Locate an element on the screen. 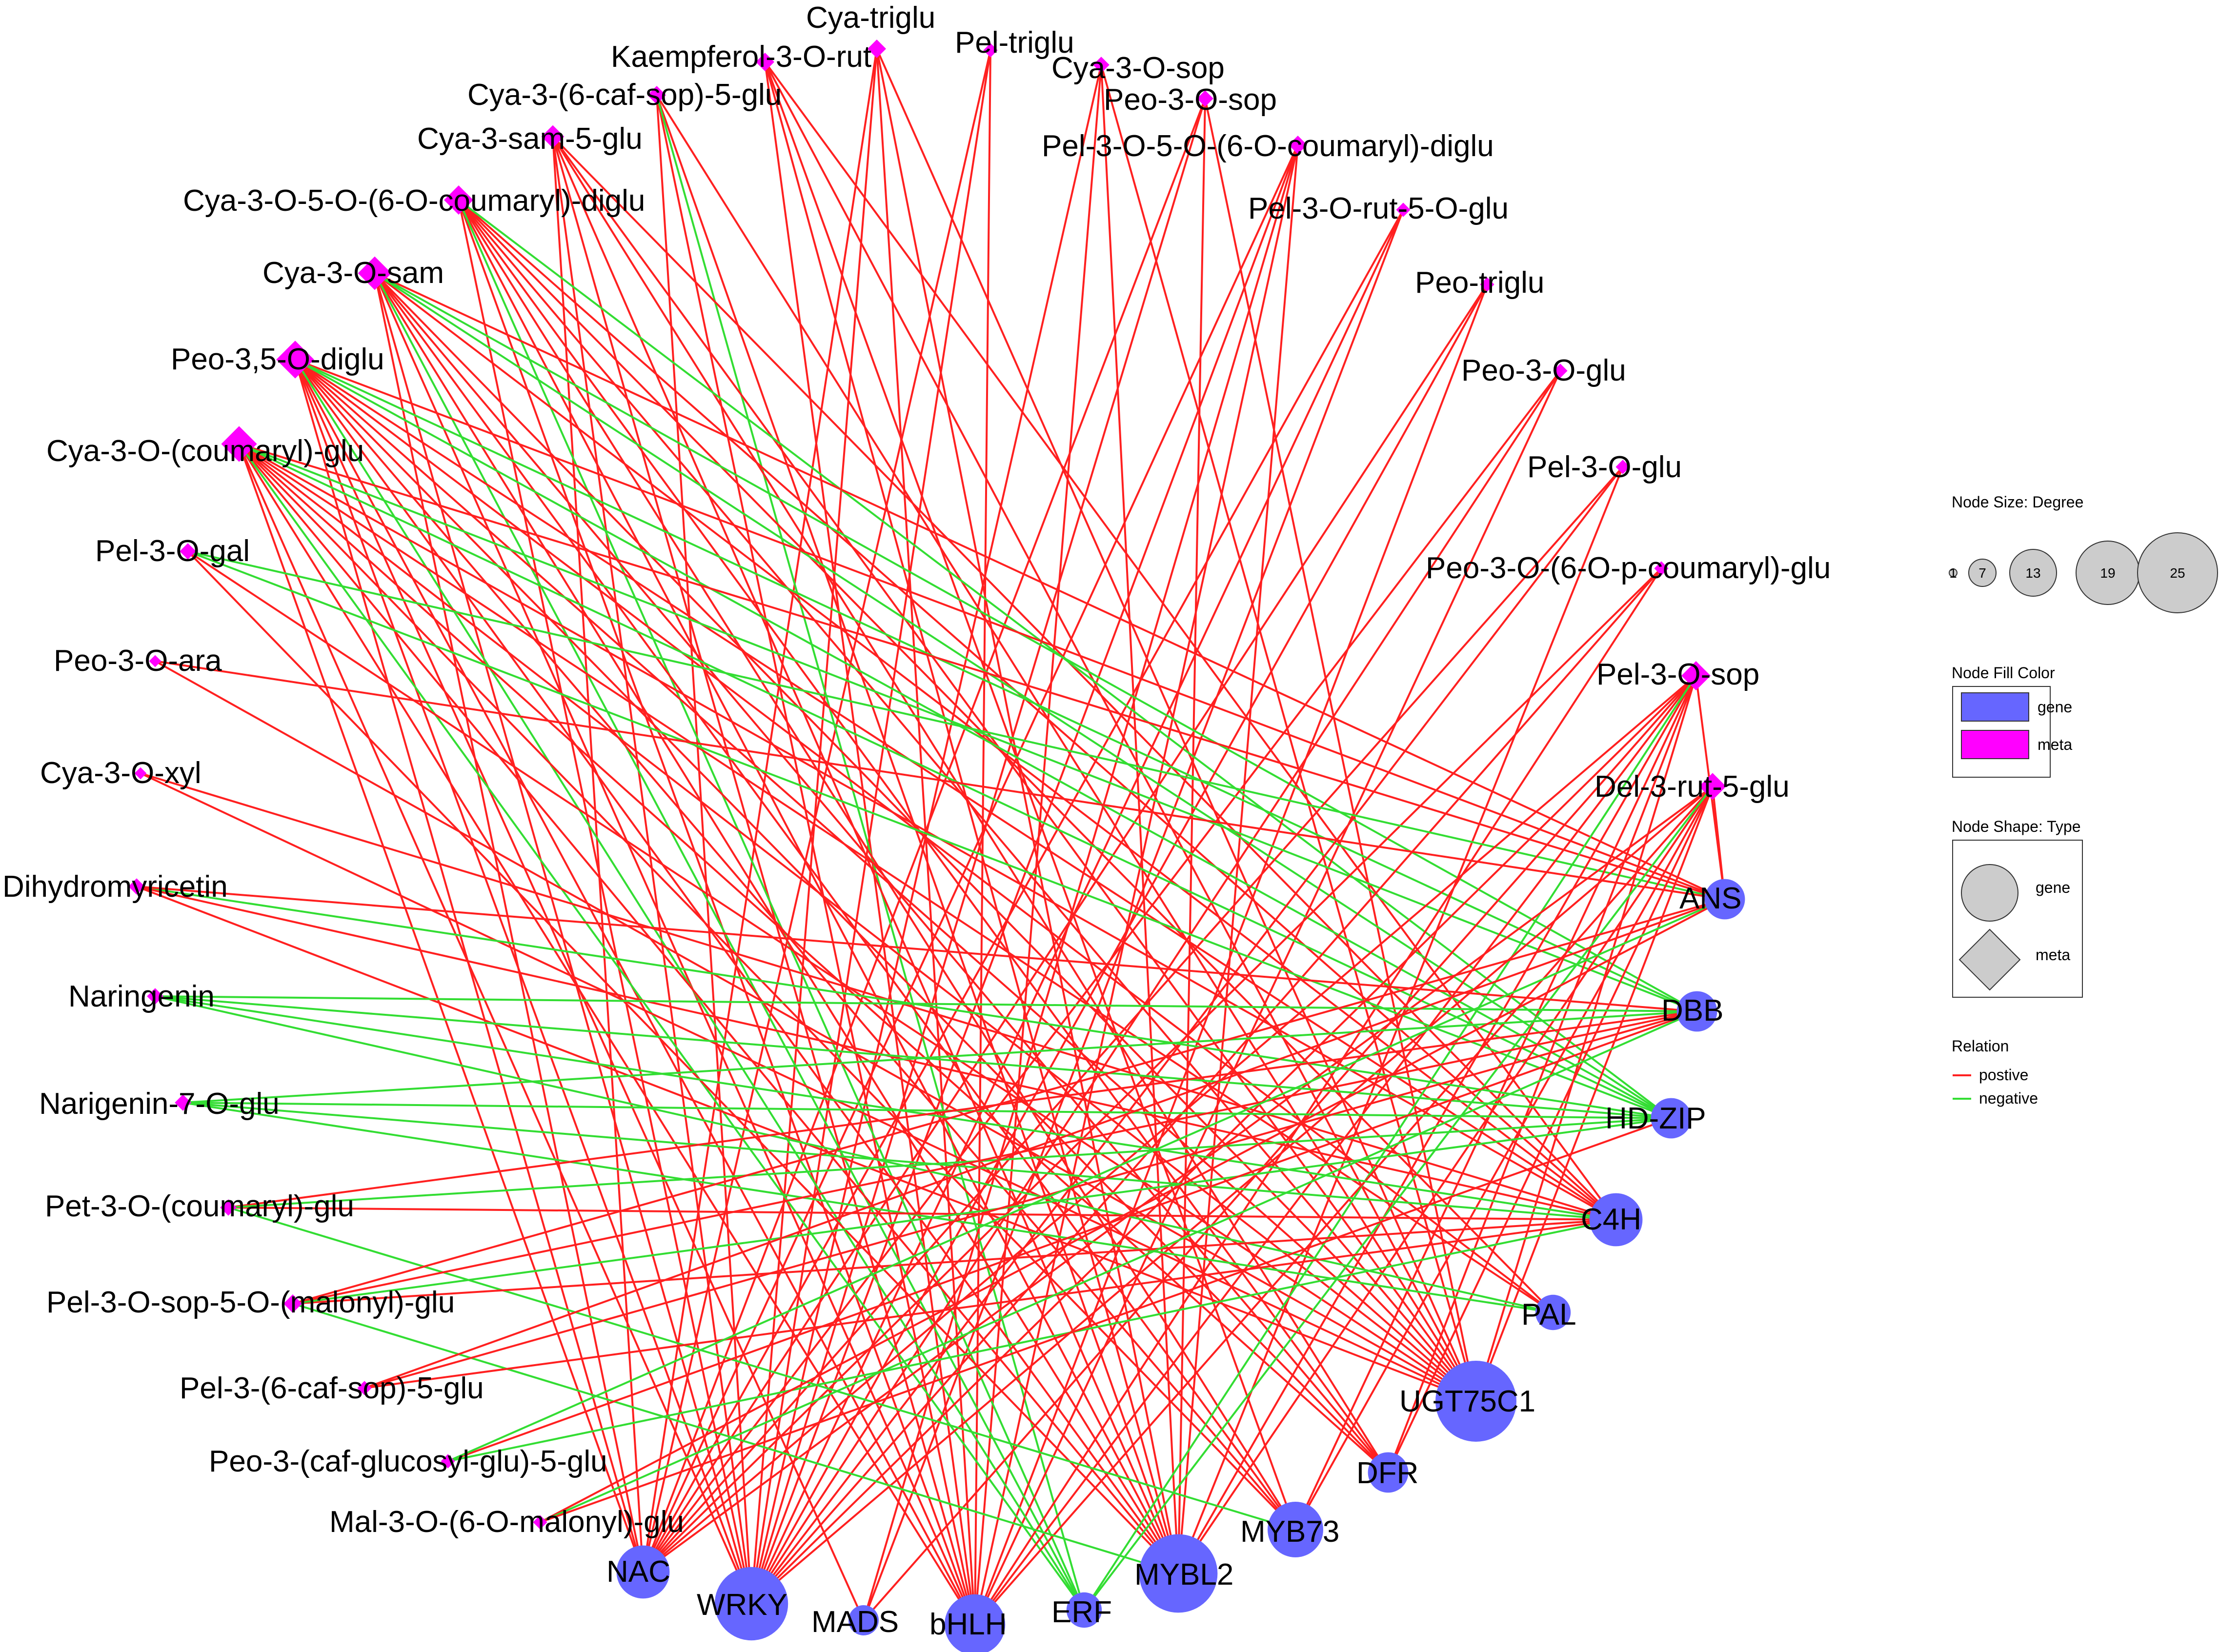 Image resolution: width=2220 pixels, height=1652 pixels. meta-node-m21 is located at coordinates (1712, 787).